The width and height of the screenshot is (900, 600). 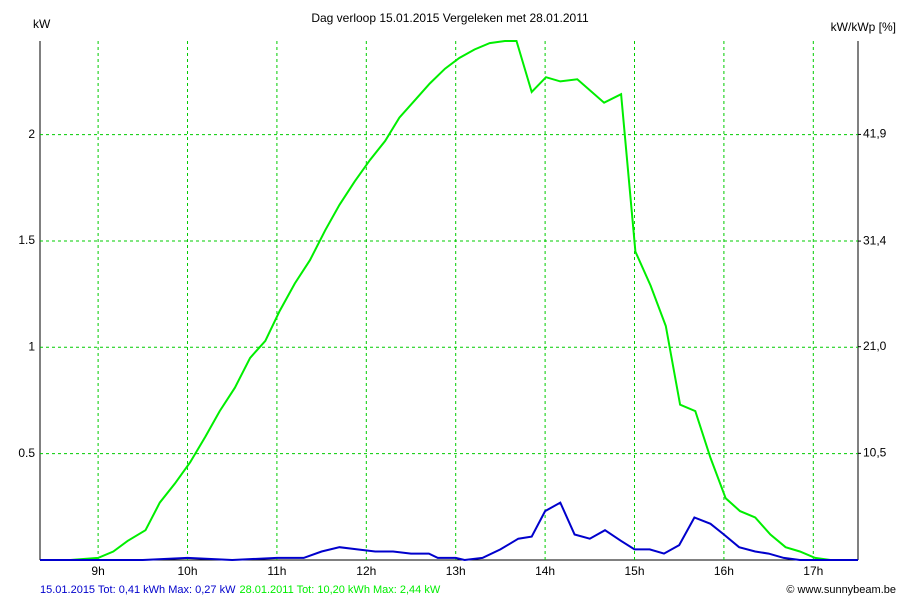 What do you see at coordinates (863, 27) in the screenshot?
I see `y2-axis-label: kW/kWp [%]` at bounding box center [863, 27].